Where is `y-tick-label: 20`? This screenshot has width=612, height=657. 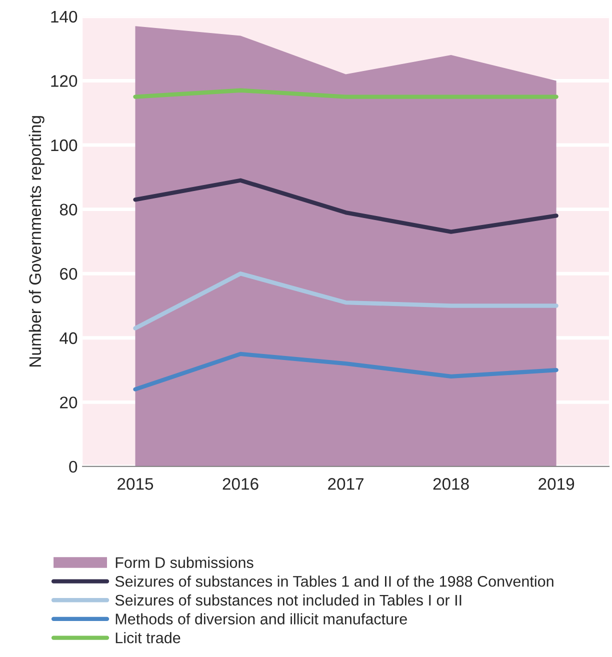 y-tick-label: 20 is located at coordinates (69, 402).